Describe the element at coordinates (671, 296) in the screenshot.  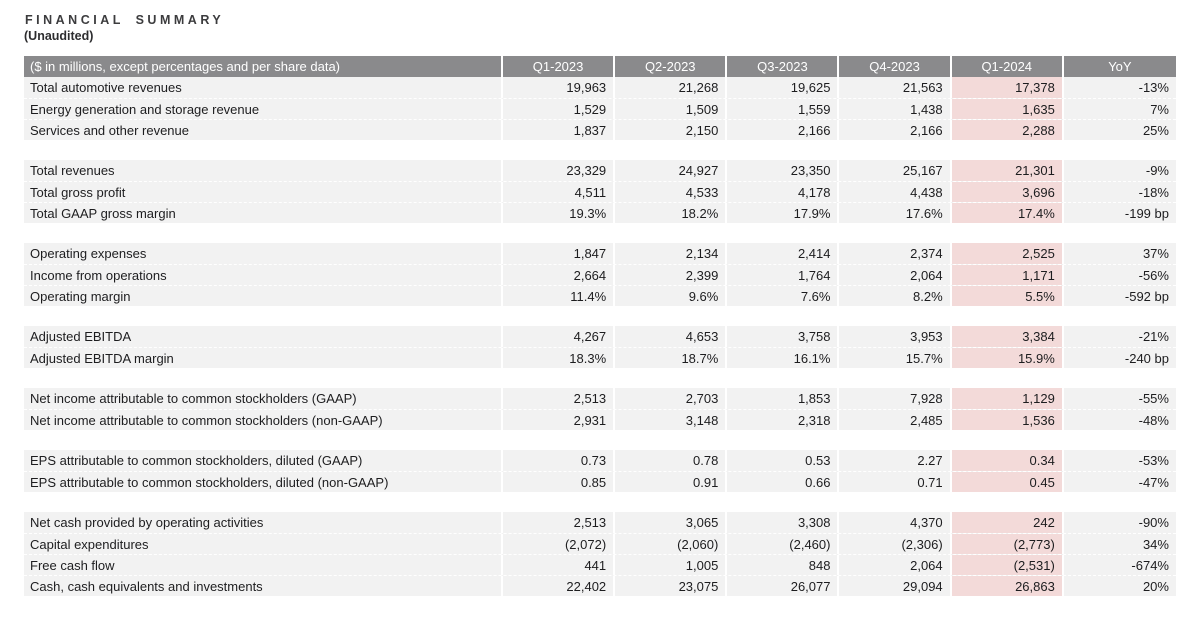
I see `cell-q2-2023: 9.6%` at that location.